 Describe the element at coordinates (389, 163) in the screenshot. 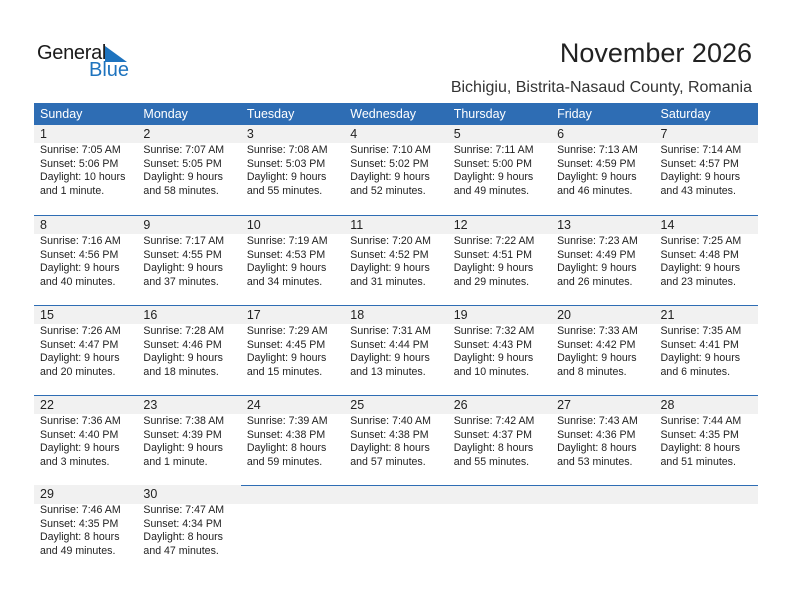

I see `sunset-text: Sunset: 5:02 PM` at that location.